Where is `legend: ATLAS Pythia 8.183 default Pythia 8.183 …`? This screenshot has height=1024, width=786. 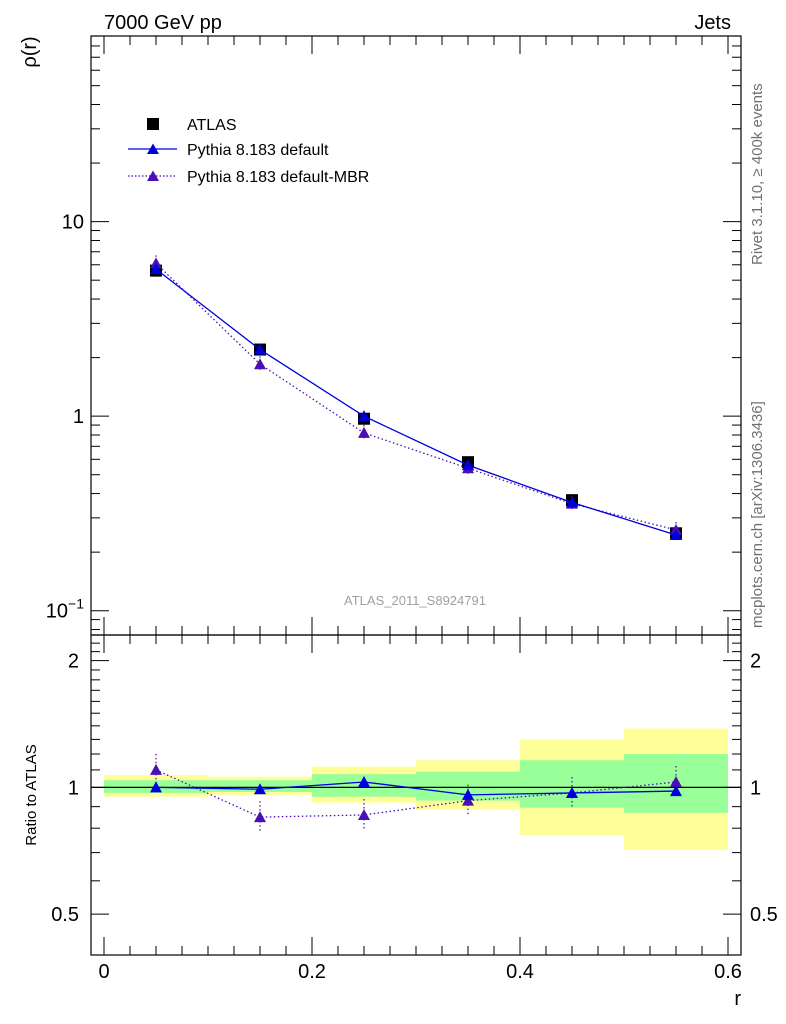 legend: ATLAS Pythia 8.183 default Pythia 8.183 … is located at coordinates (248, 151).